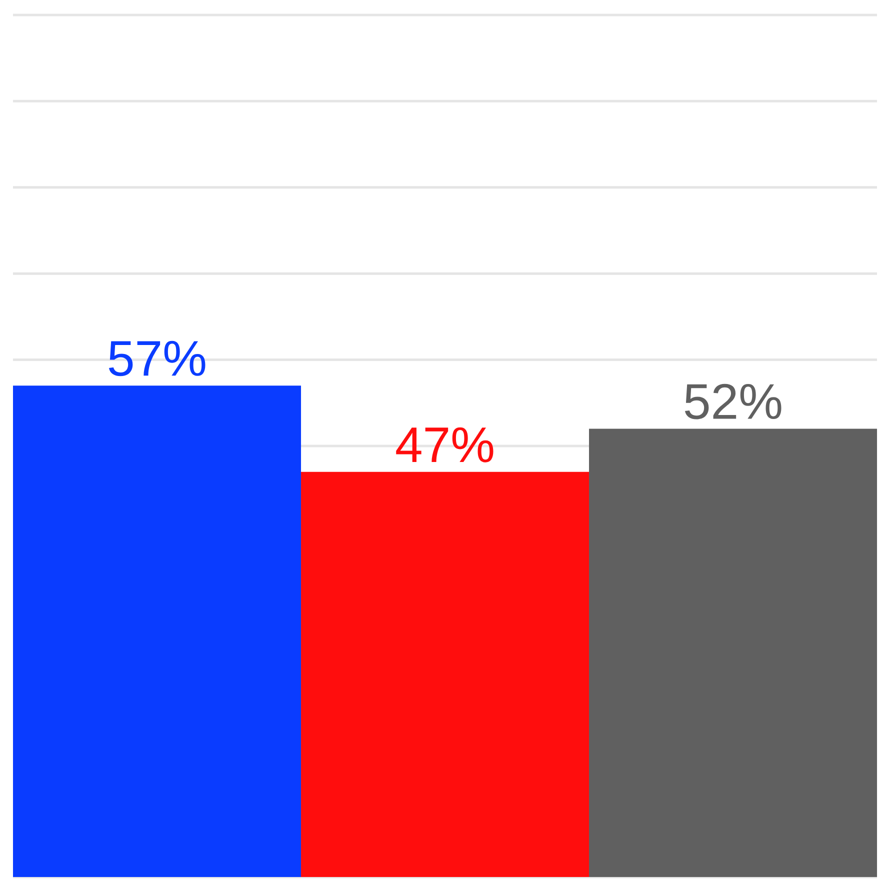  Describe the element at coordinates (445, 444) in the screenshot. I see `data-label: 47%` at that location.